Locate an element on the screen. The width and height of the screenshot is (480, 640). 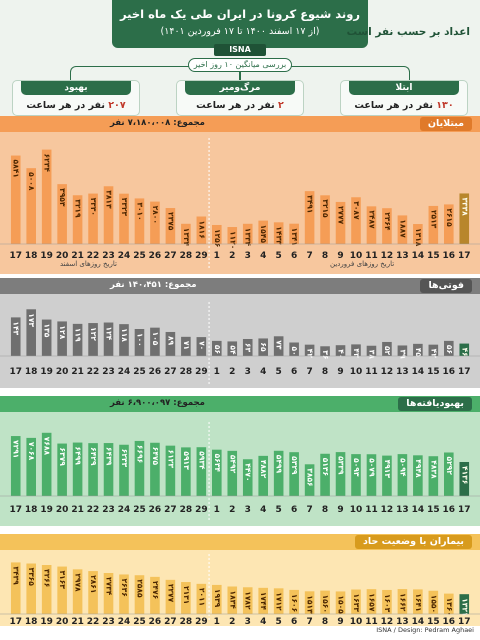
data-label-13: ۵۹۳۴ is located at coordinates (201, 460).